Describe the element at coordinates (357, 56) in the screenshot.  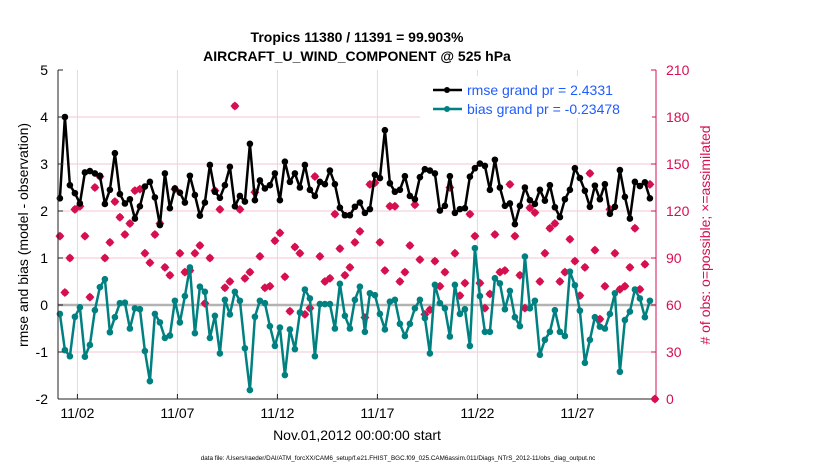
I see `chart-title-line2: AIRCRAFT_U_WIND_COMPONENT @ 525 hPa` at that location.